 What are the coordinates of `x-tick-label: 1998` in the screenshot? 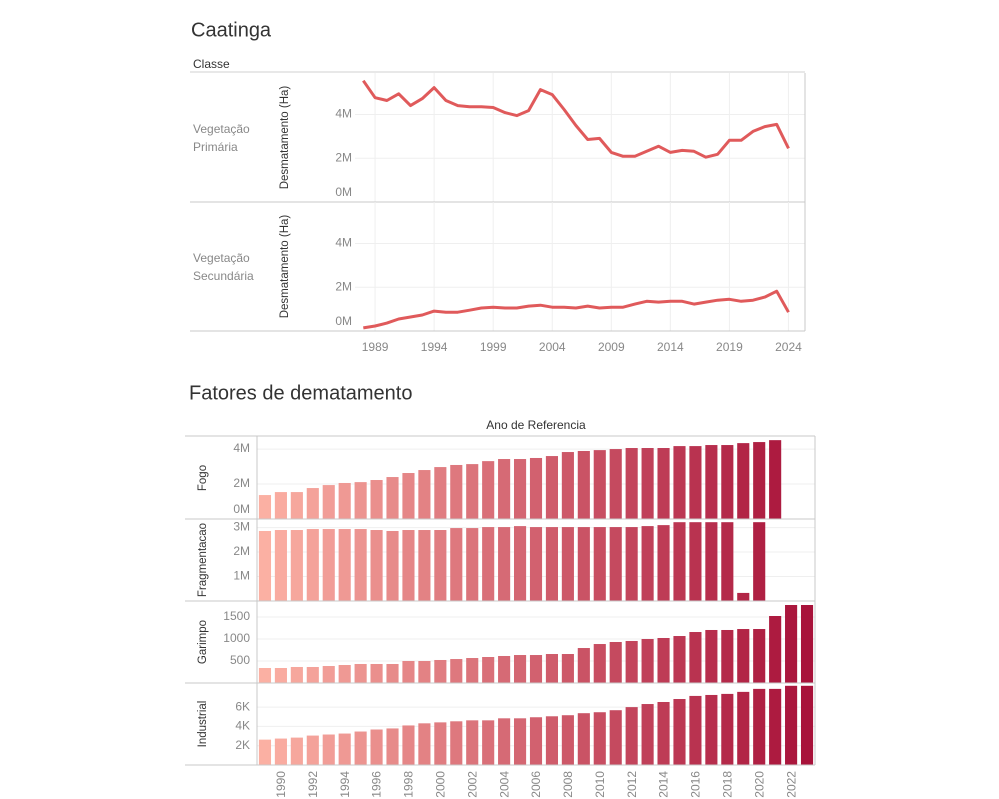 It's located at (409, 784).